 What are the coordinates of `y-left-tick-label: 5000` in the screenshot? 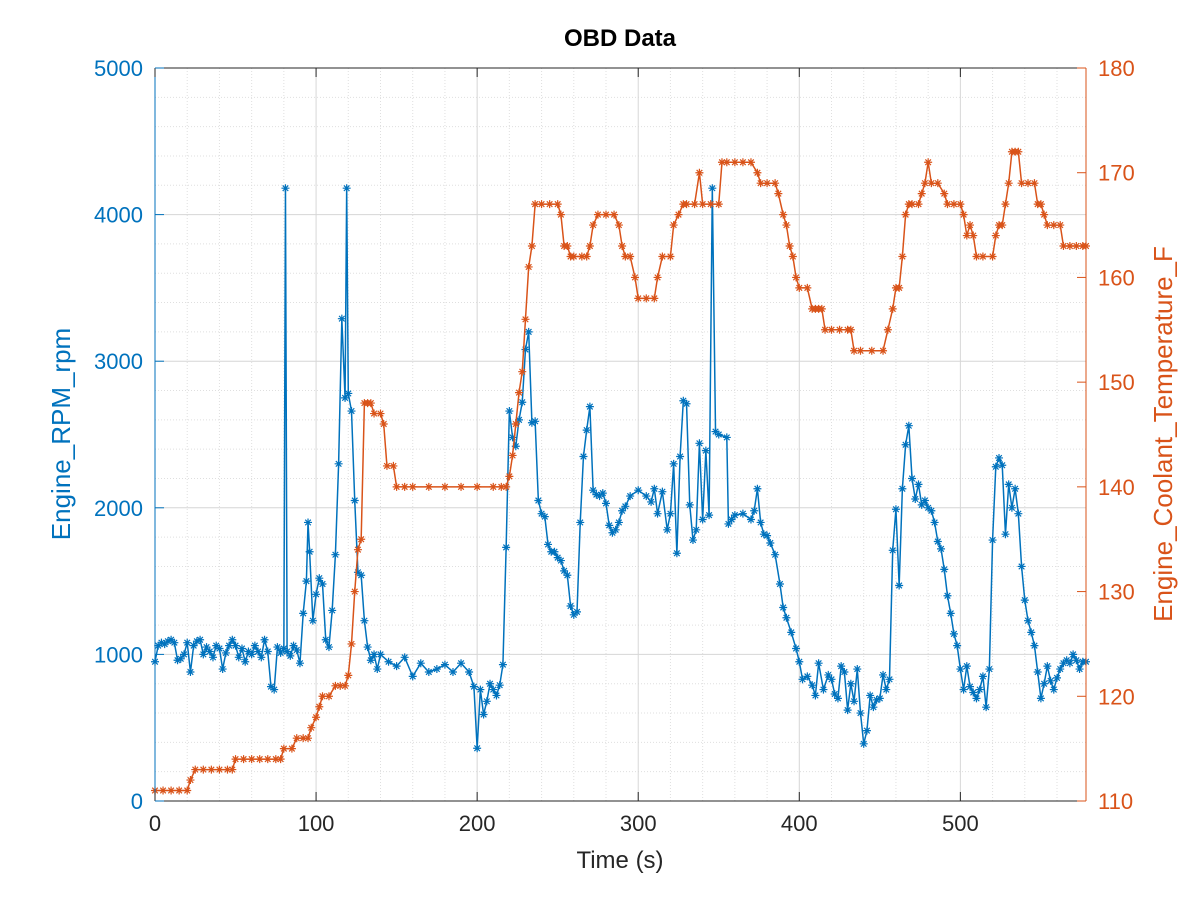 It's located at (118, 68).